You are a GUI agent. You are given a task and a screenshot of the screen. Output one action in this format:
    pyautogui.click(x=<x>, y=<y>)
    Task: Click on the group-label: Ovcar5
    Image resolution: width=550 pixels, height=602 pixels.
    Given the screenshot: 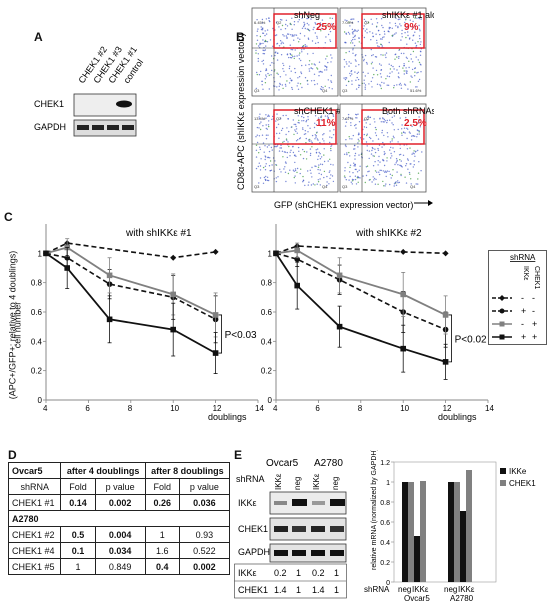 What is the action you would take?
    pyautogui.click(x=417, y=598)
    